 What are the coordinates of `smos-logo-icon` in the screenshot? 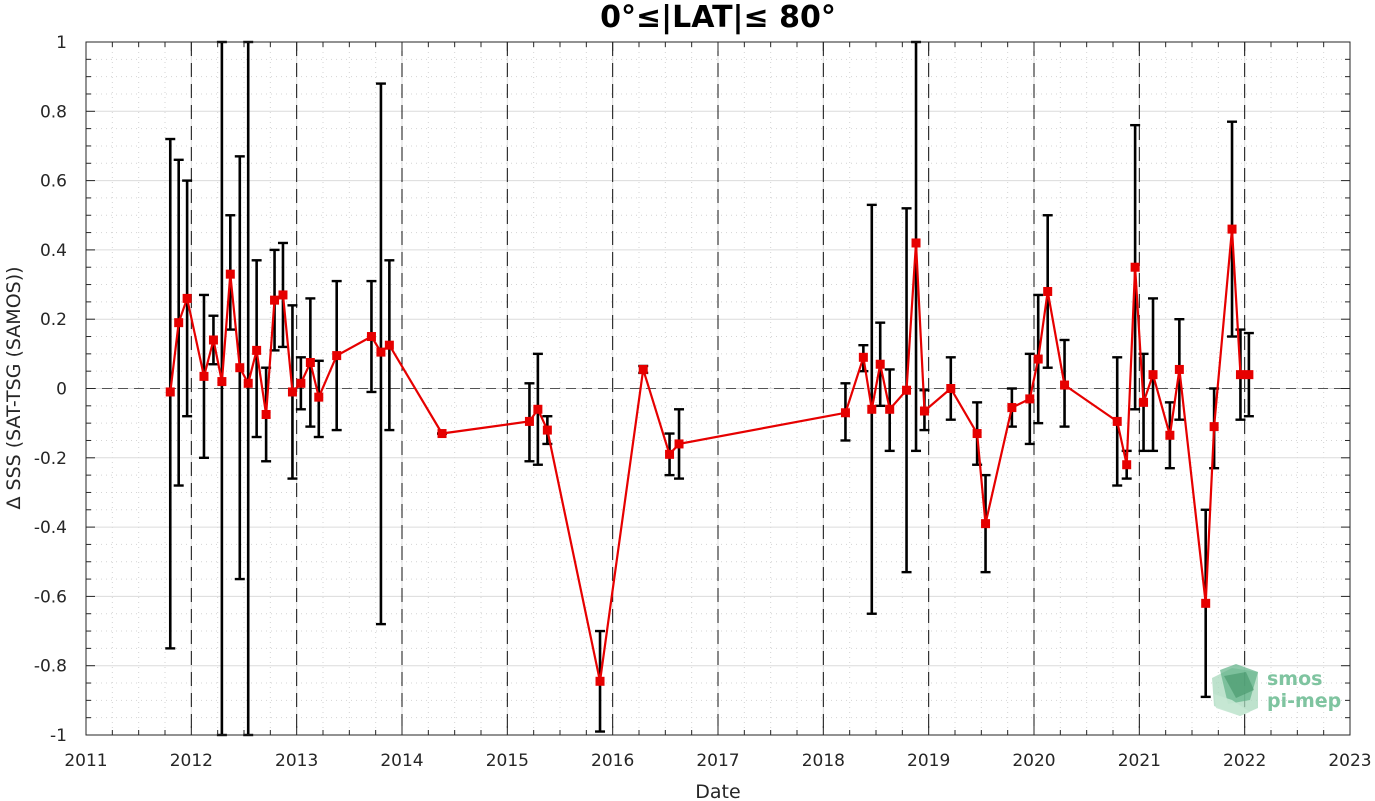 It's located at (1235, 690).